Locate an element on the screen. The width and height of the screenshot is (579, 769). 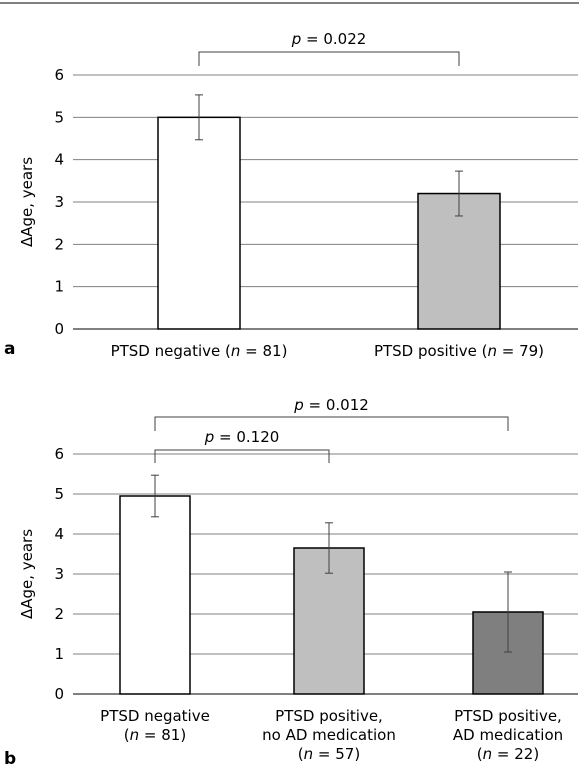
category-label: (n = 57) is located at coordinates (329, 754).